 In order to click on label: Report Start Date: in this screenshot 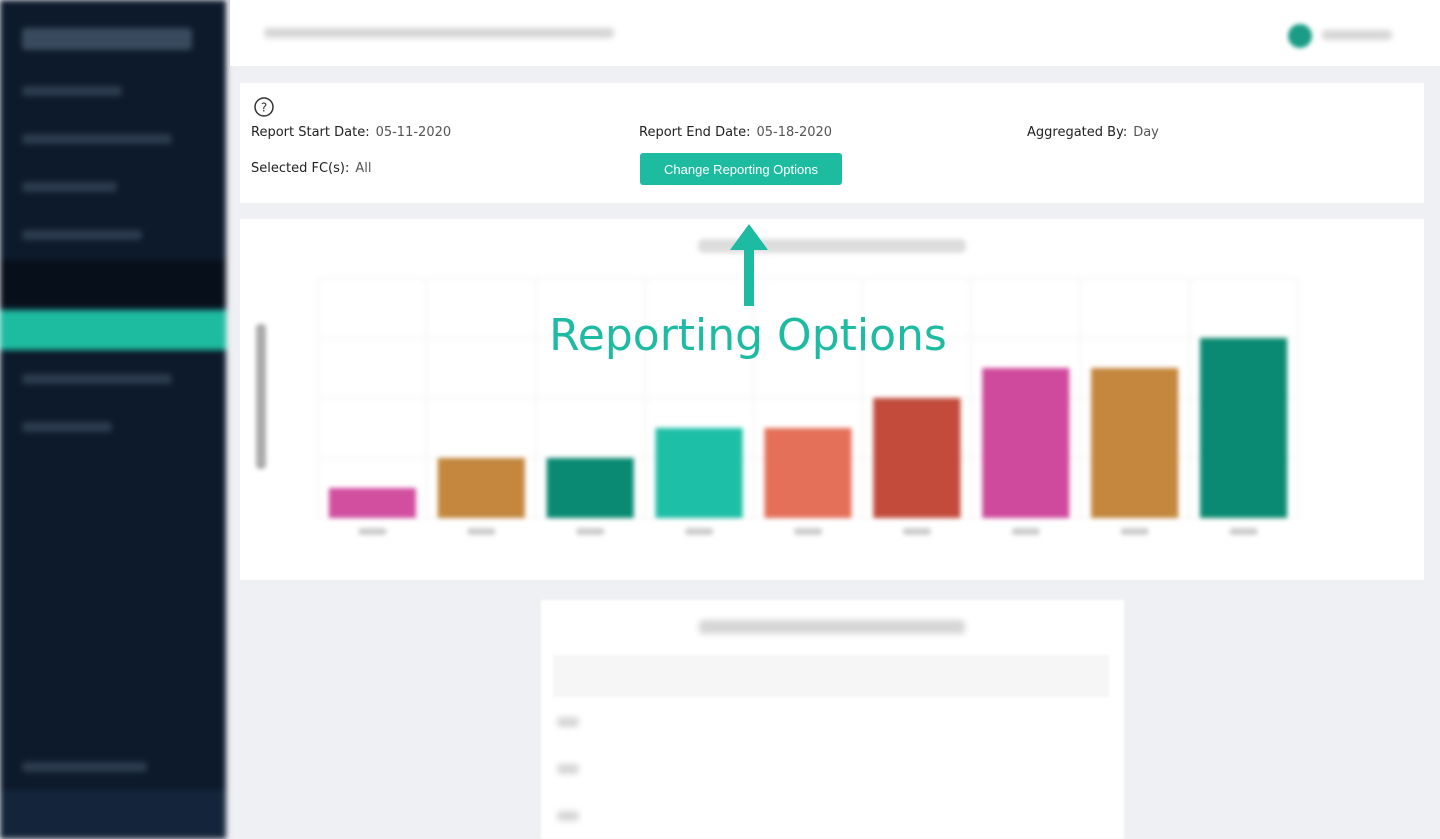, I will do `click(310, 132)`.